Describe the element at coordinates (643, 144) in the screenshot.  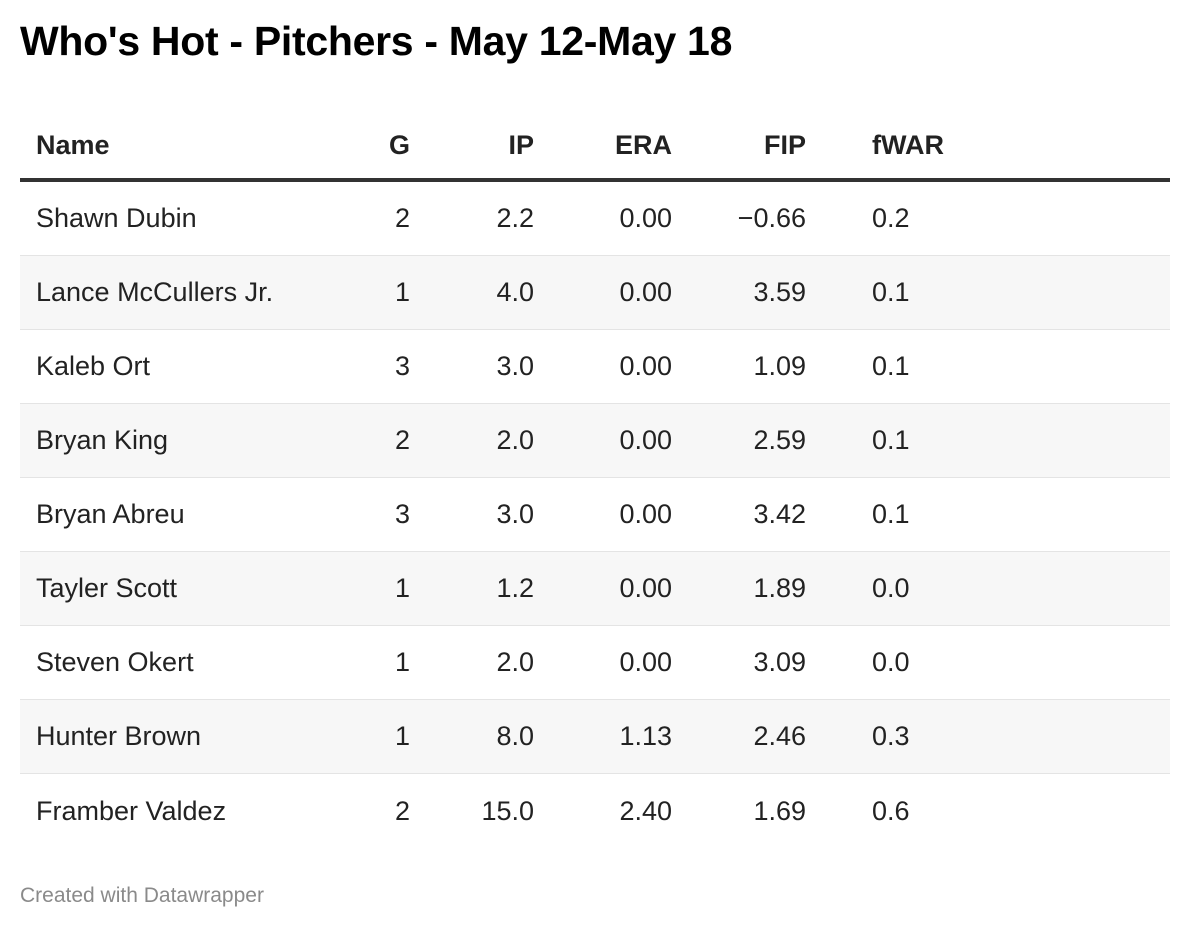
I see `column-header-era: ERA` at that location.